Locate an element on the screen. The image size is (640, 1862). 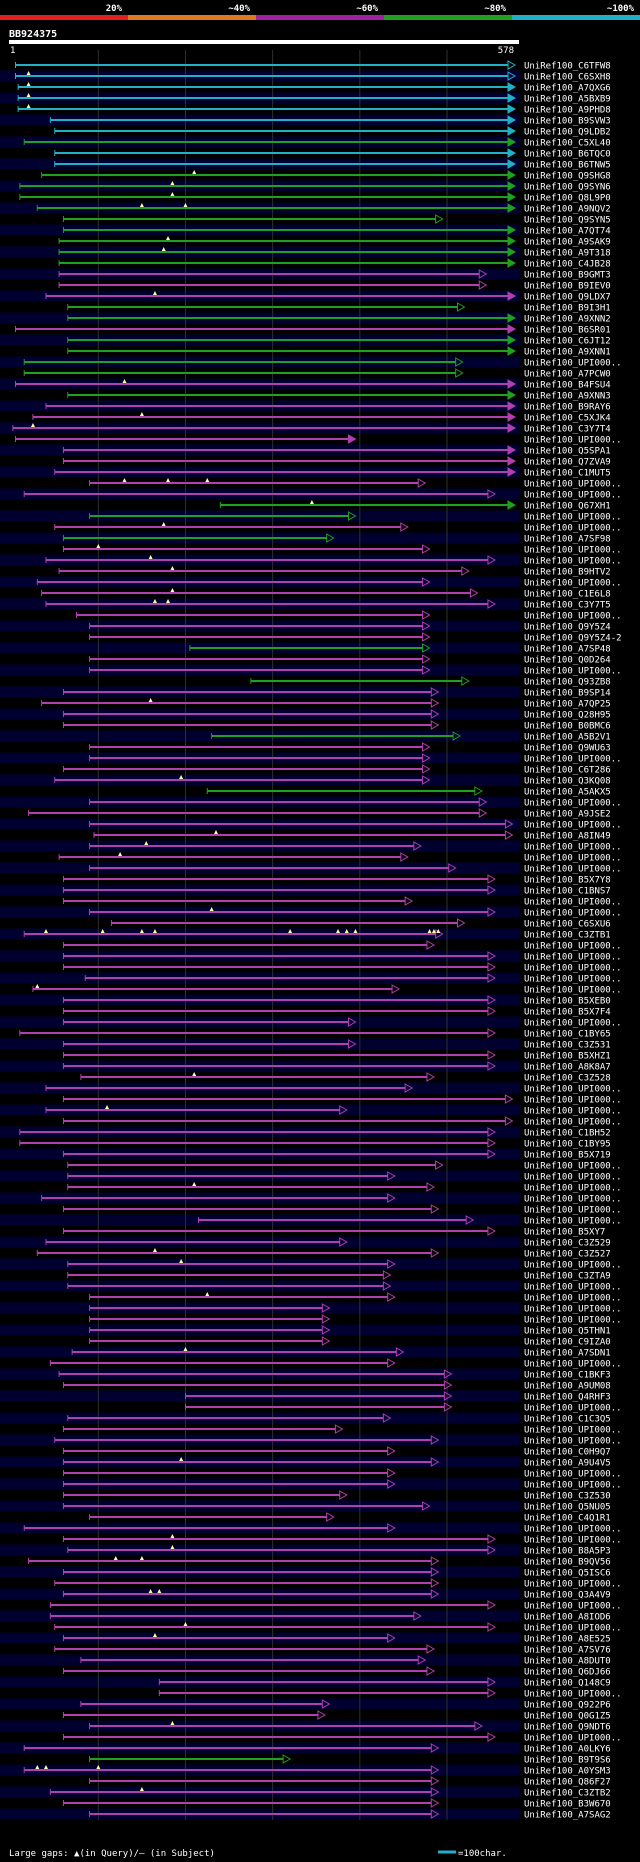
hit-label: UniRef100_C3Z530 is located at coordinates (567, 1497).